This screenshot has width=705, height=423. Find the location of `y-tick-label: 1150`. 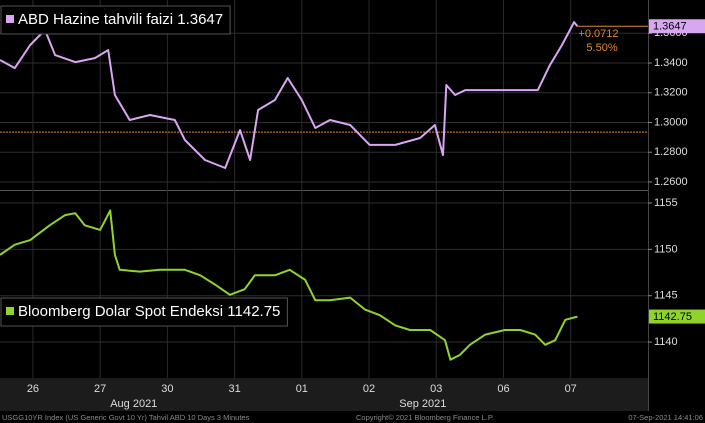

y-tick-label: 1150 is located at coordinates (666, 249).